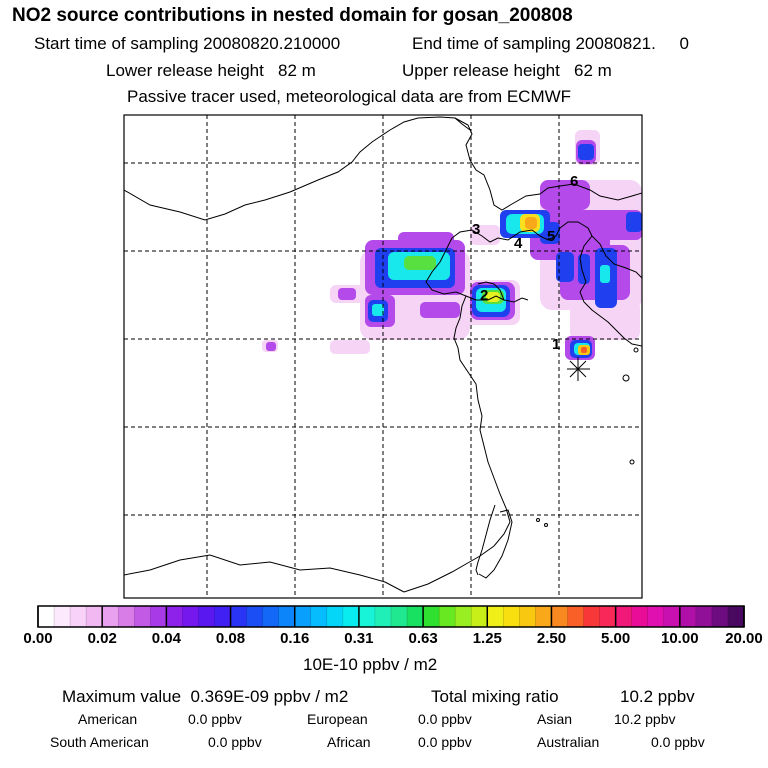 Image resolution: width=768 pixels, height=768 pixels. I want to click on lower-release-height: Lower release height 82 m, so click(211, 70).